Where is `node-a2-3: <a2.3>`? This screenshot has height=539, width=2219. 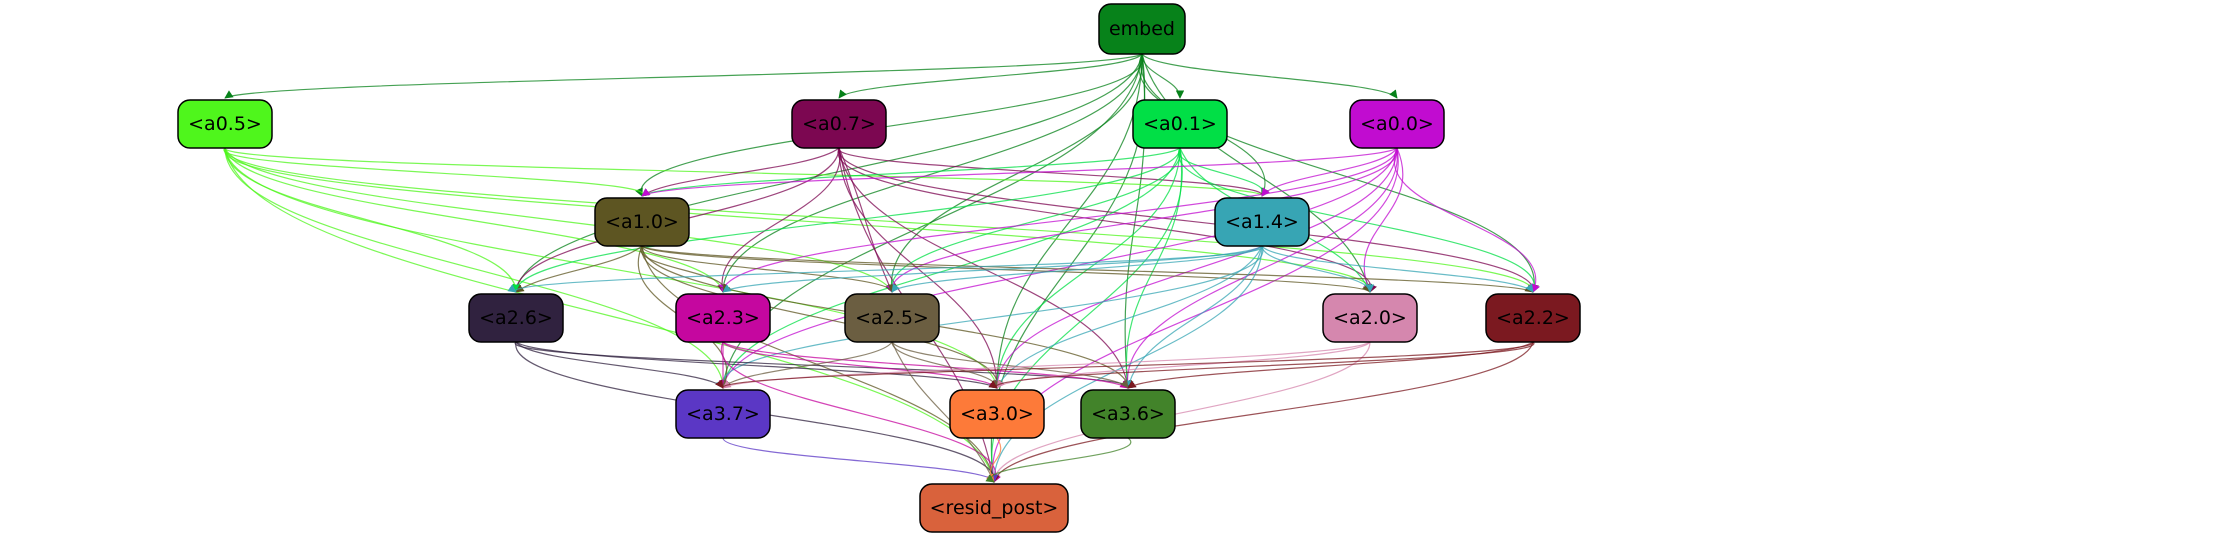 node-a2-3: <a2.3> is located at coordinates (723, 318).